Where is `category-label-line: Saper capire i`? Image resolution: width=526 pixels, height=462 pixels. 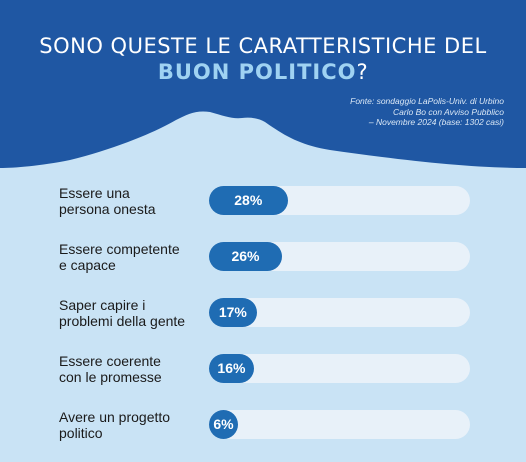
category-label-line: Saper capire i is located at coordinates (102, 305).